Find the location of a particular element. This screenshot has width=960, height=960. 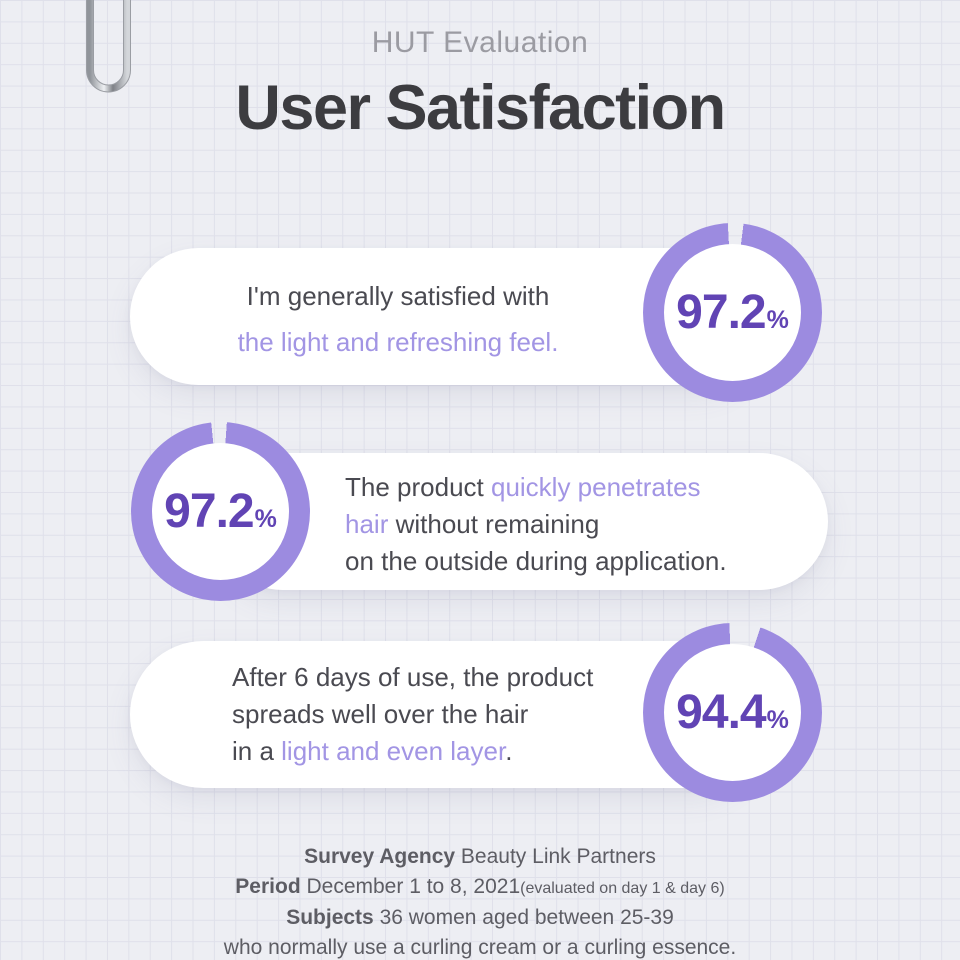

text-segment: After 6 days of use, the product is located at coordinates (413, 677).